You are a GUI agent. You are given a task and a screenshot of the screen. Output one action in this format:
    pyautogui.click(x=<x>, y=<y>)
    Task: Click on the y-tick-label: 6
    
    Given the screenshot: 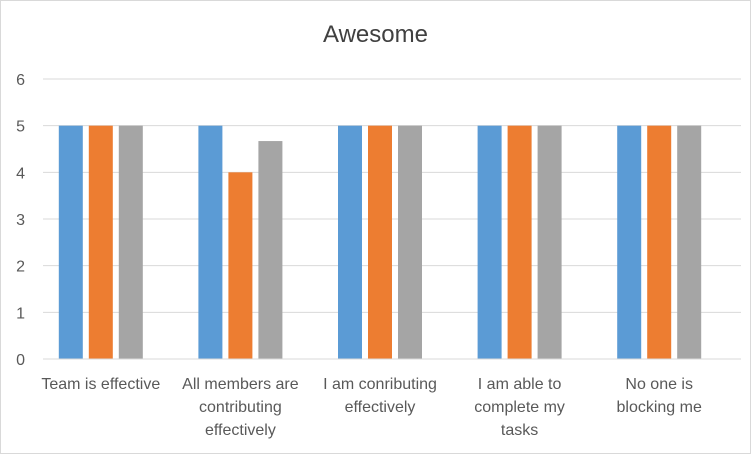 What is the action you would take?
    pyautogui.click(x=20, y=80)
    